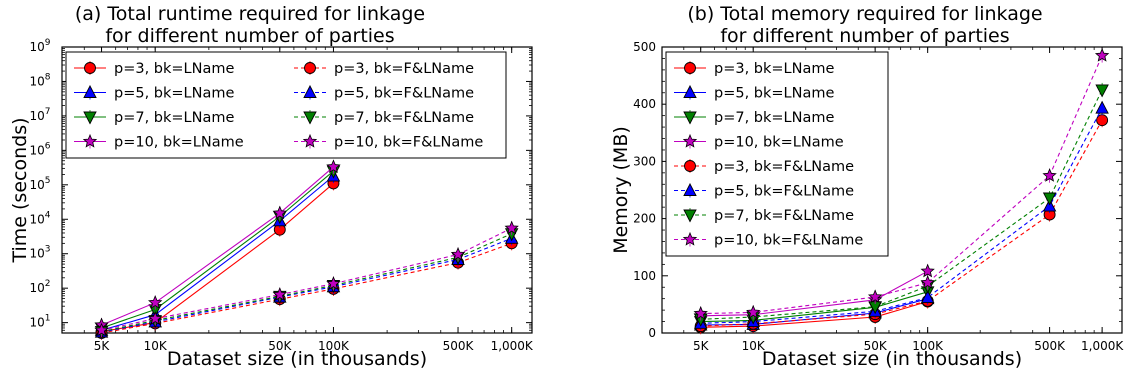 This screenshot has height=379, width=1132. What do you see at coordinates (48, 284) in the screenshot?
I see `y-tick-exponent: 2` at bounding box center [48, 284].